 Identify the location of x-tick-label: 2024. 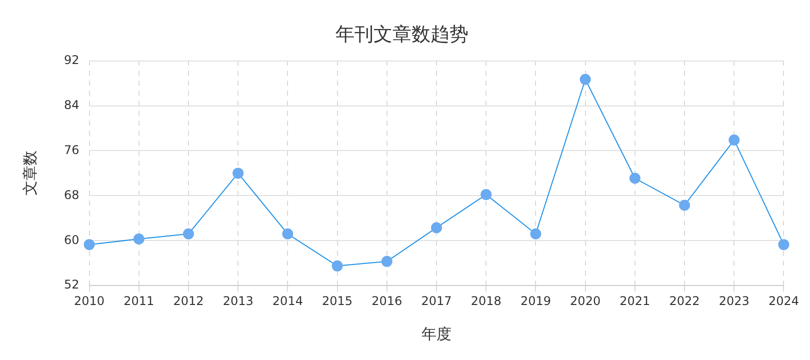
(784, 301).